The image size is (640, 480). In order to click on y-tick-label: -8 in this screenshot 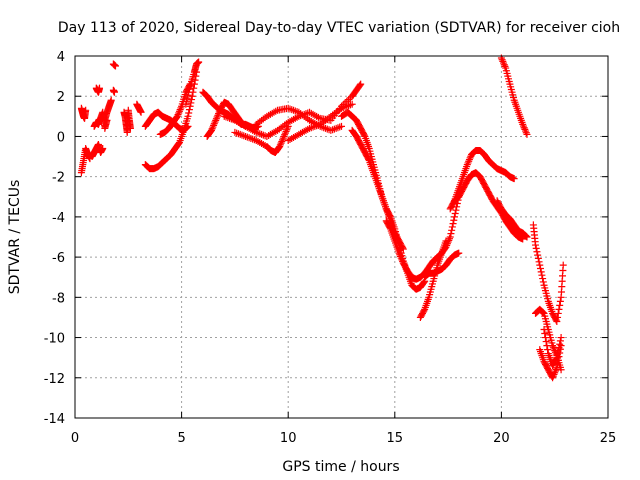, I will do `click(58, 298)`.